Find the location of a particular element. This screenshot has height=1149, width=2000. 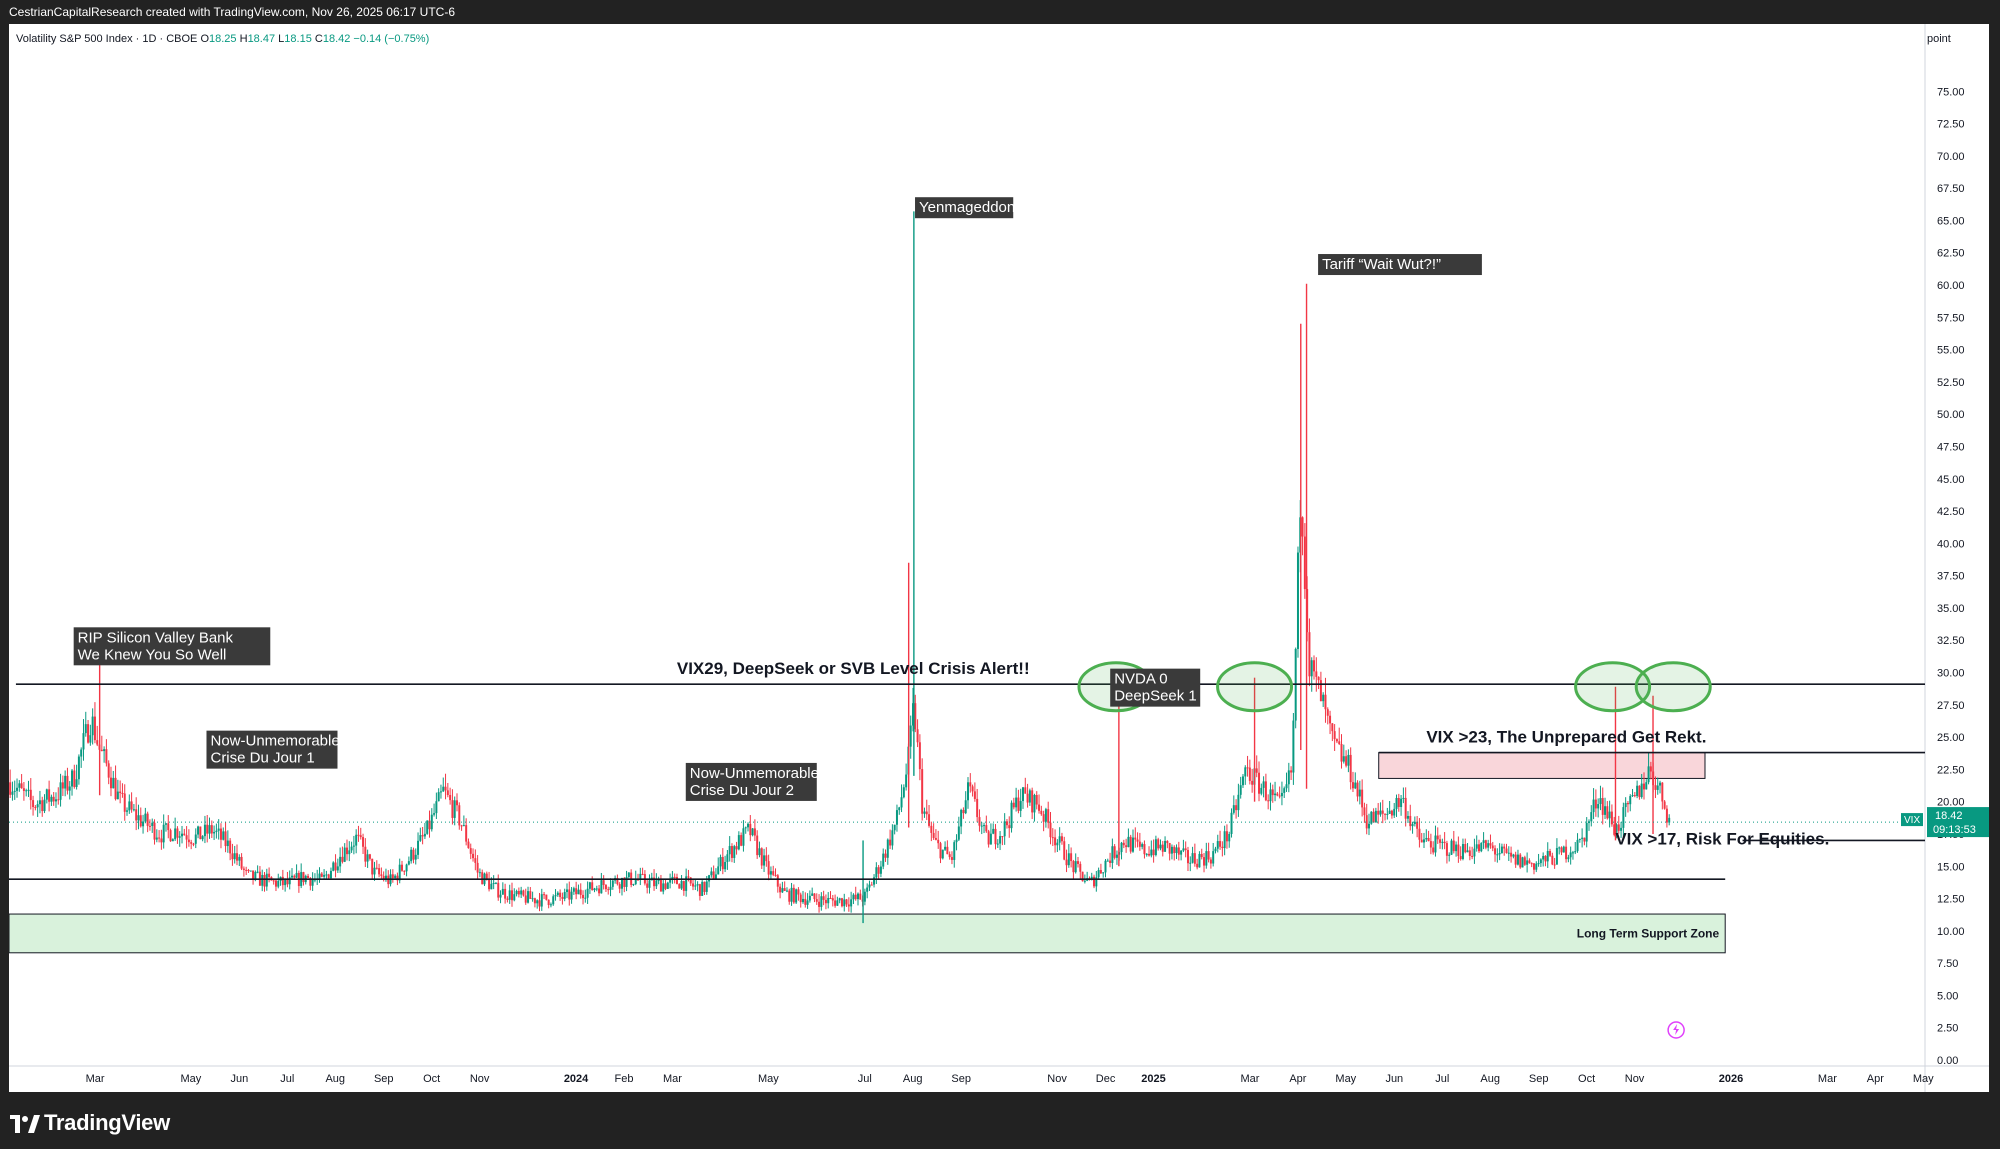

time-tick-29: Apr is located at coordinates (1875, 1079).